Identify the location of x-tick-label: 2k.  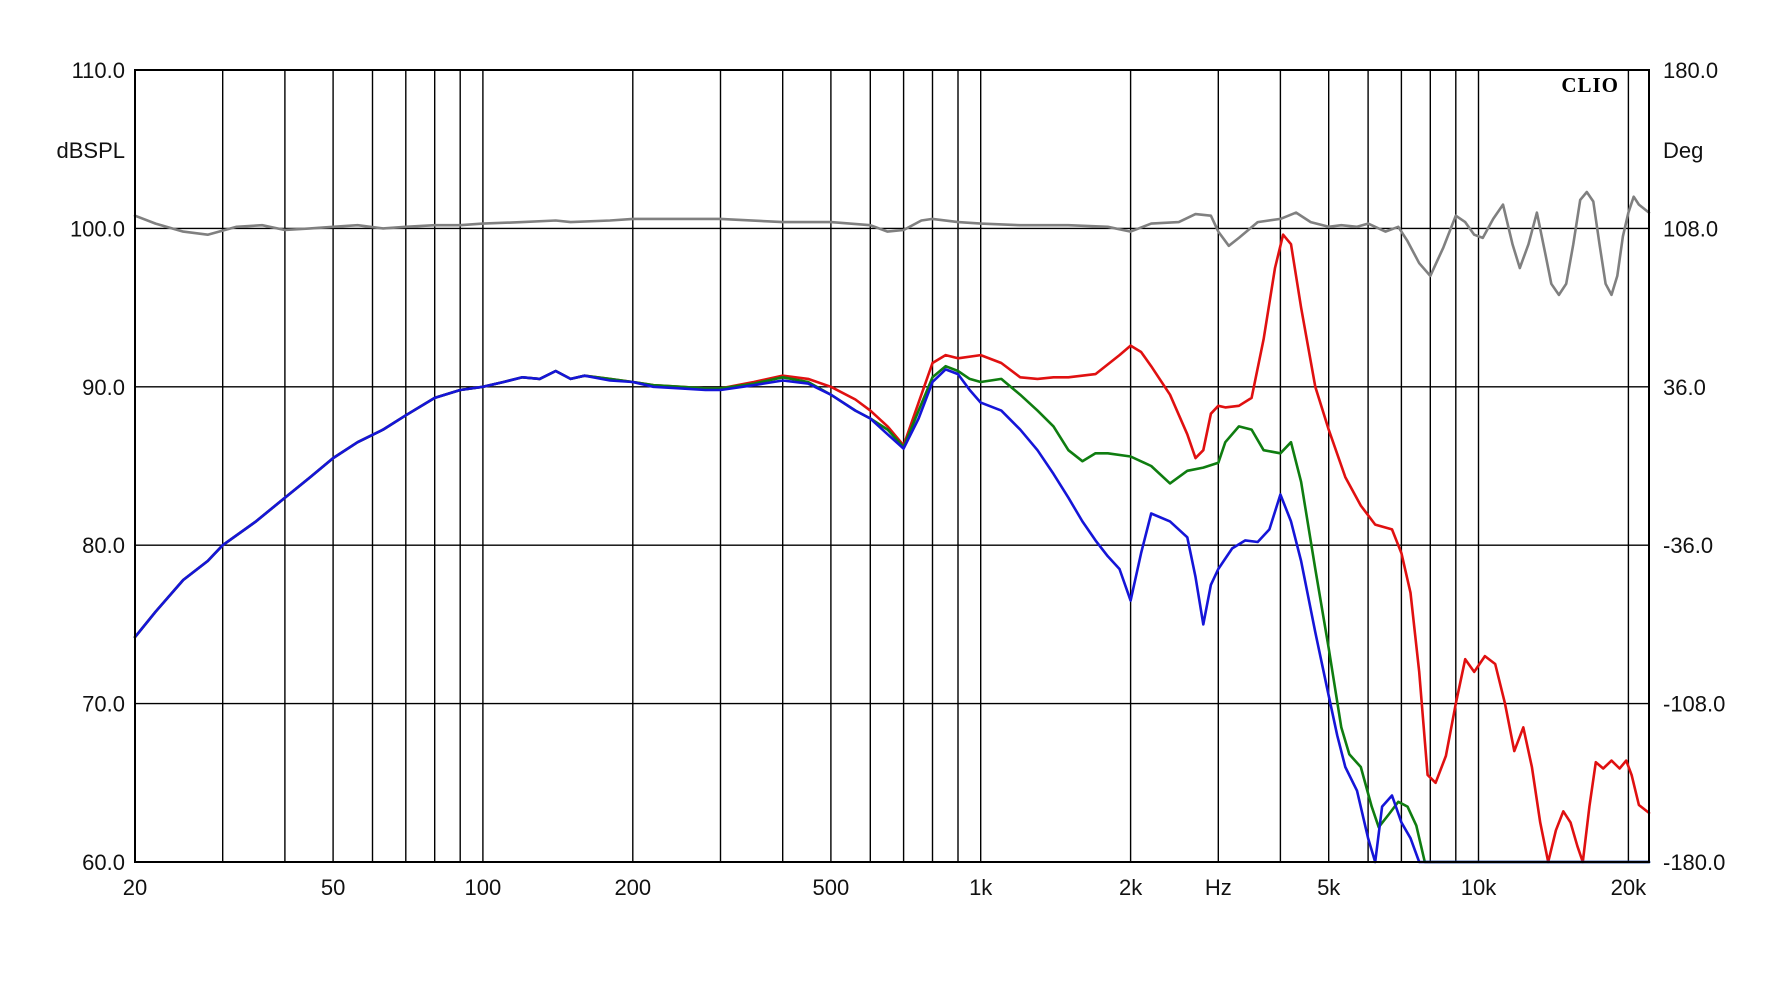
(1131, 887).